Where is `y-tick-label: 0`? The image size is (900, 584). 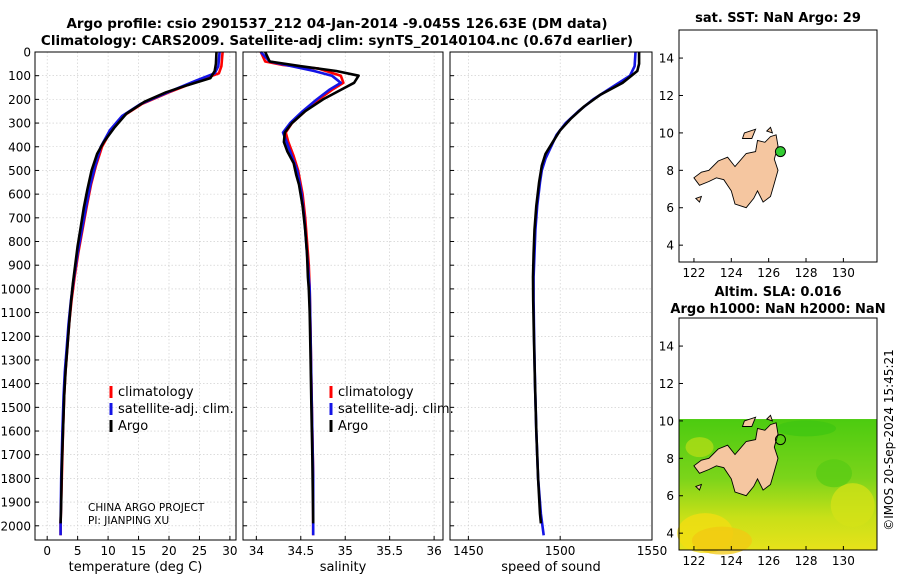
y-tick-label: 0 is located at coordinates (27, 53).